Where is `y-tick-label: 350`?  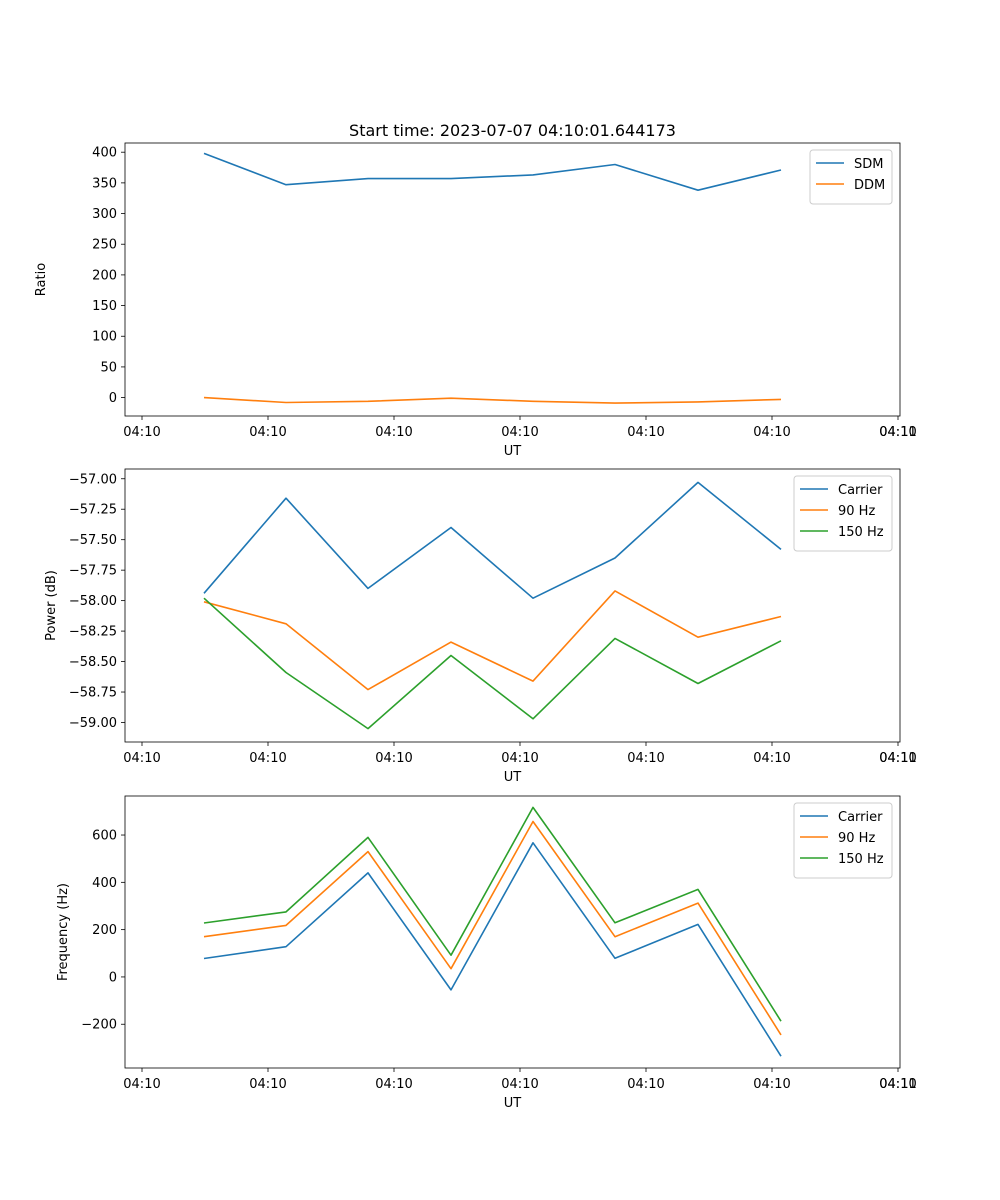 y-tick-label: 350 is located at coordinates (104, 183).